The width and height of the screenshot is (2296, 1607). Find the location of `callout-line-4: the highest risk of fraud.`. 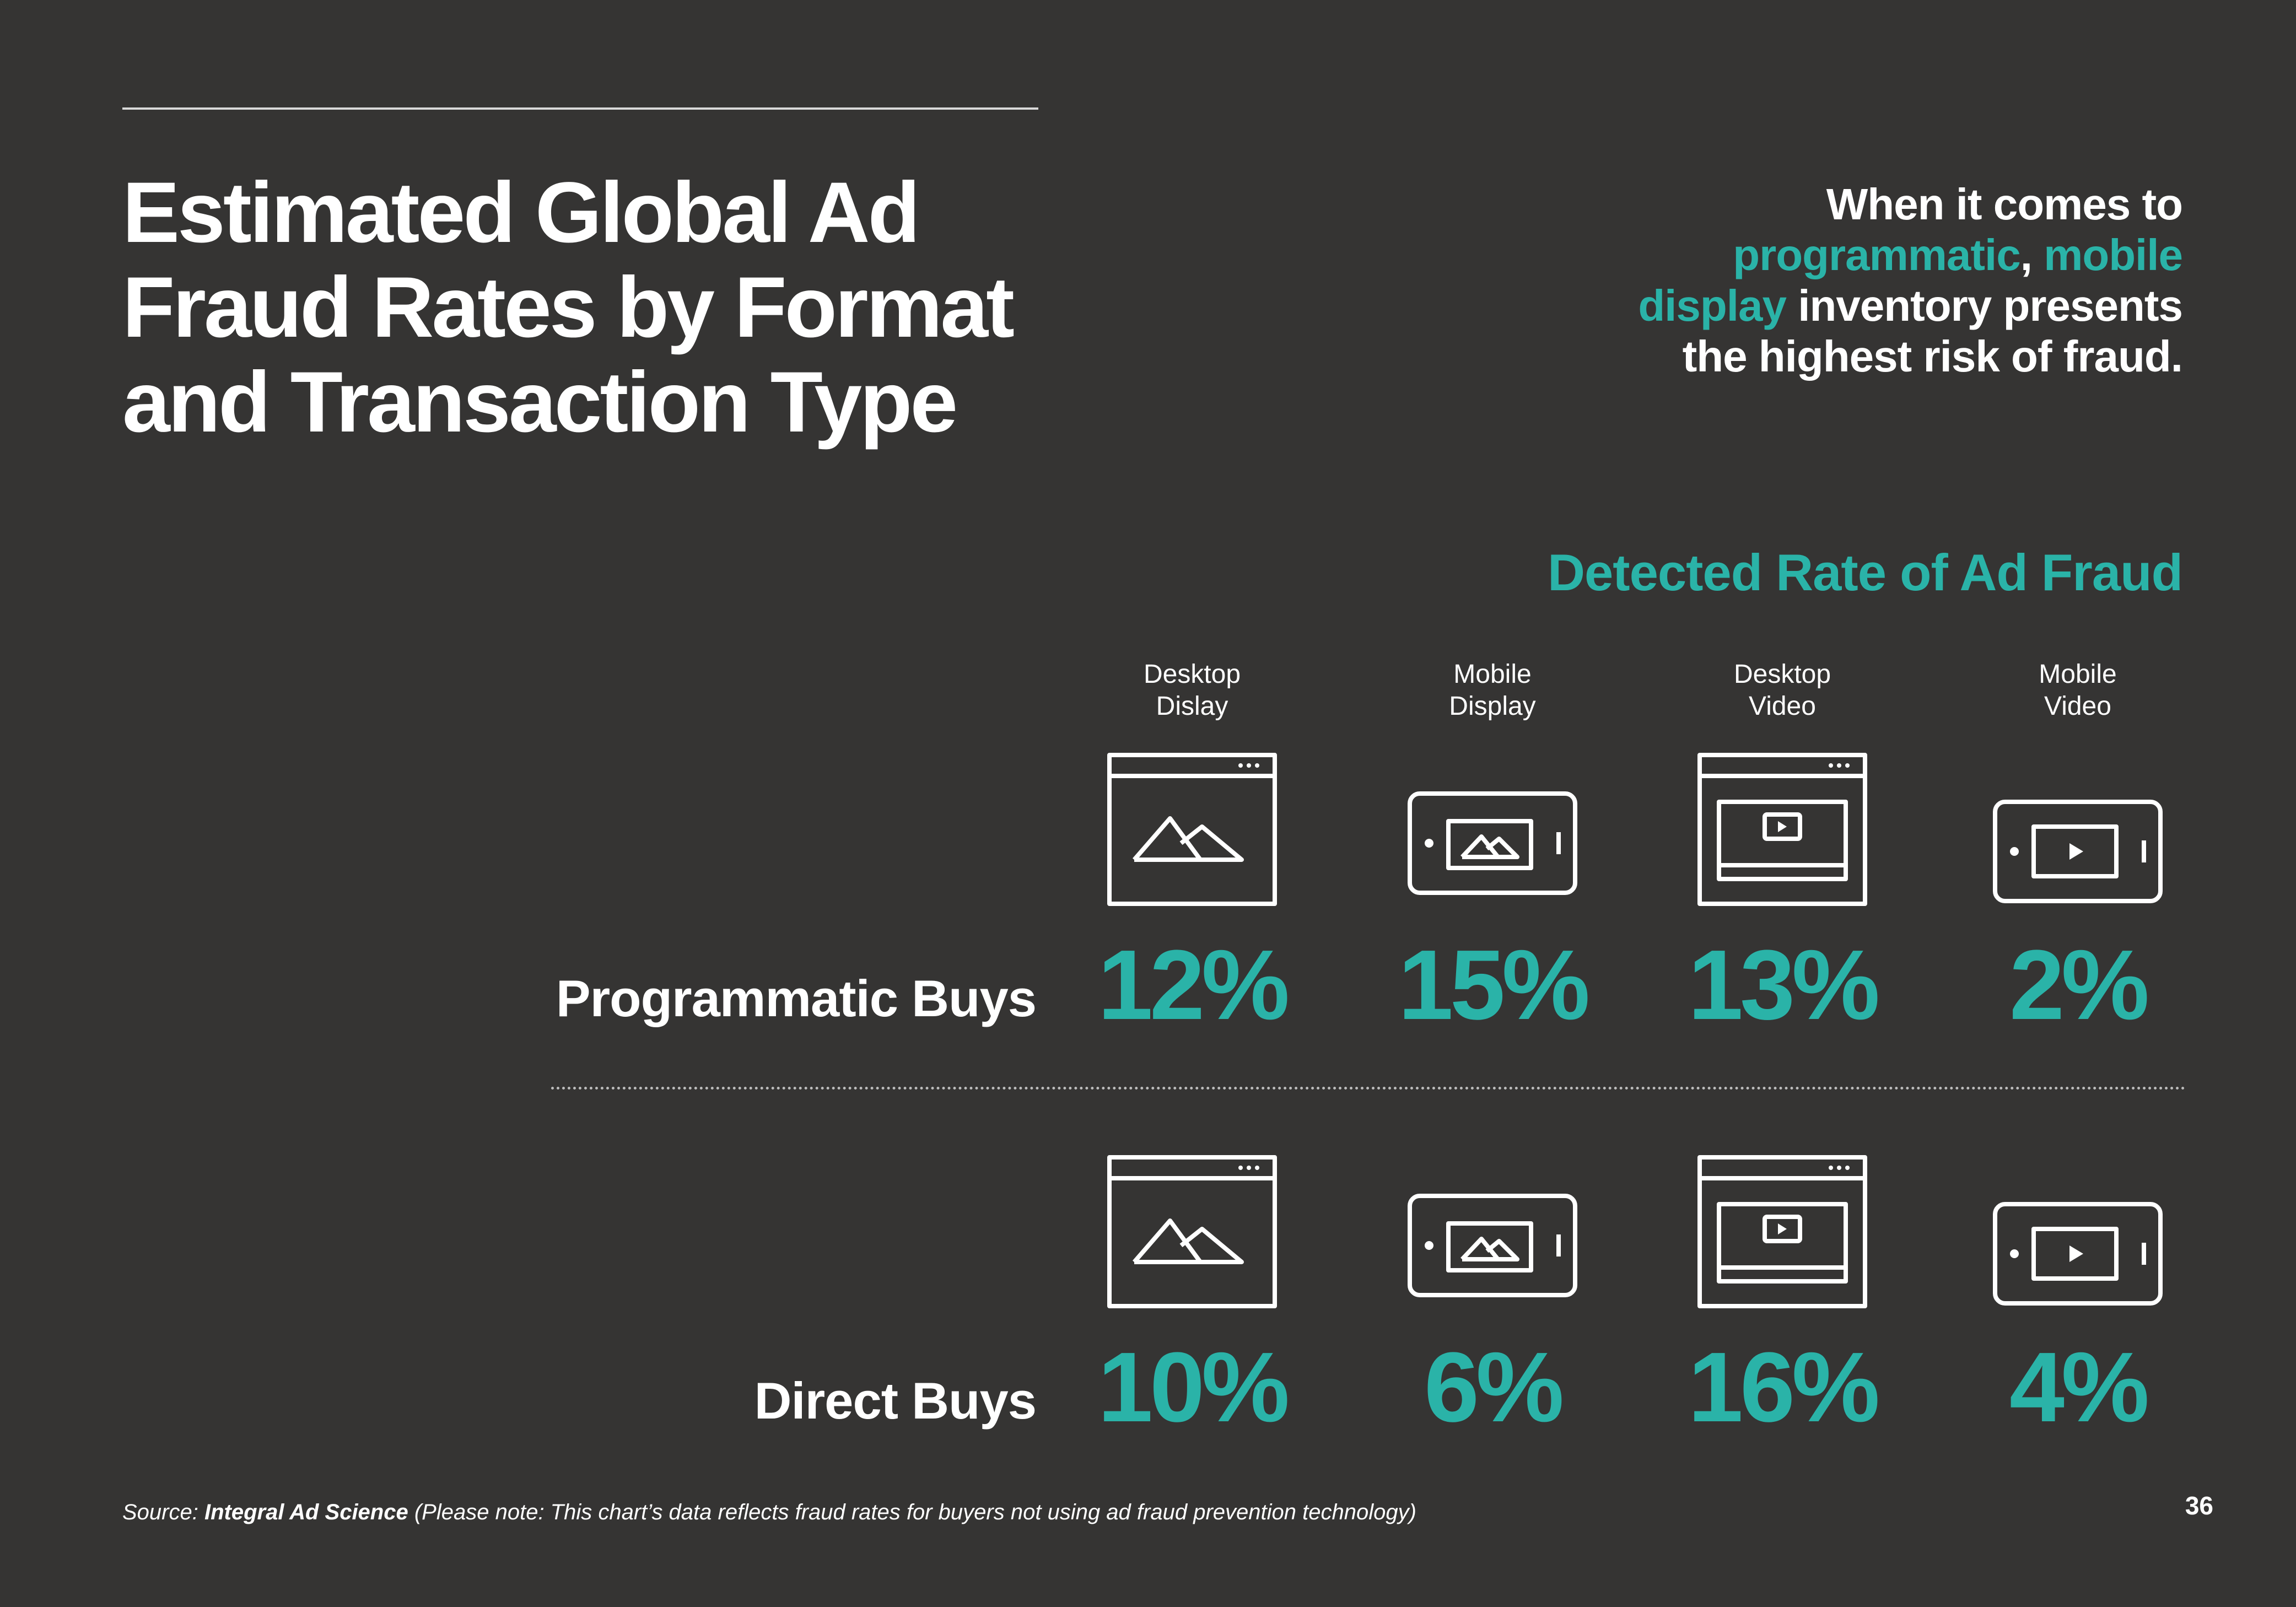

callout-line-4: the highest risk of fraud. is located at coordinates (1933, 357).